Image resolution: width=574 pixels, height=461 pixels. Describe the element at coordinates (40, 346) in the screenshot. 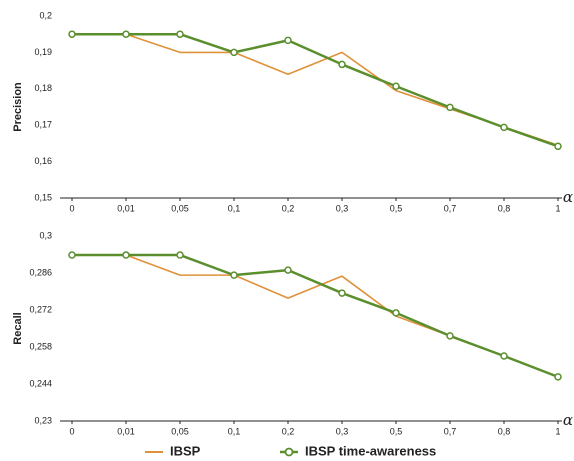

I see `y-tick-label: 0,258` at that location.